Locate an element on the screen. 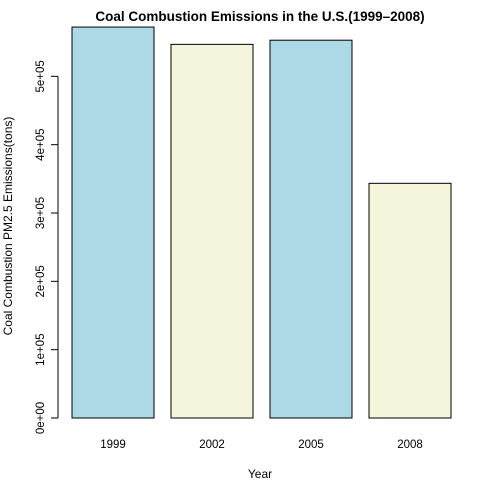 The height and width of the screenshot is (480, 480). y-tick-label-3: 3e+05 is located at coordinates (41, 213).